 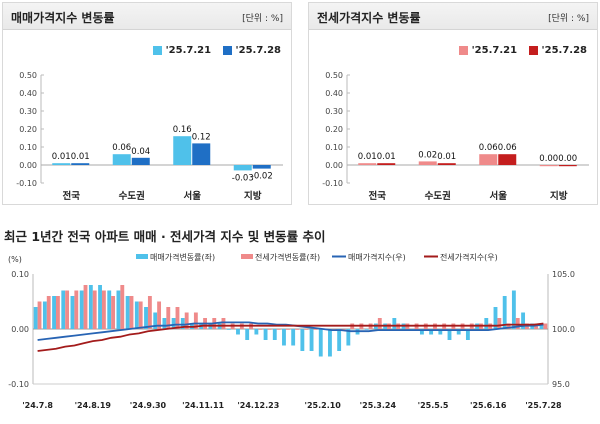 I want to click on sale-value-label-3-2: 0.12, so click(x=201, y=137).